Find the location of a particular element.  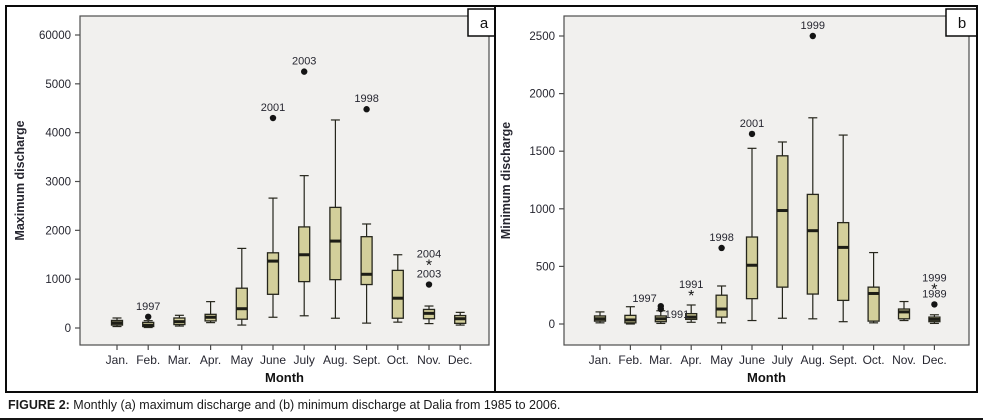

y-tick-label: 500 is located at coordinates (545, 267).